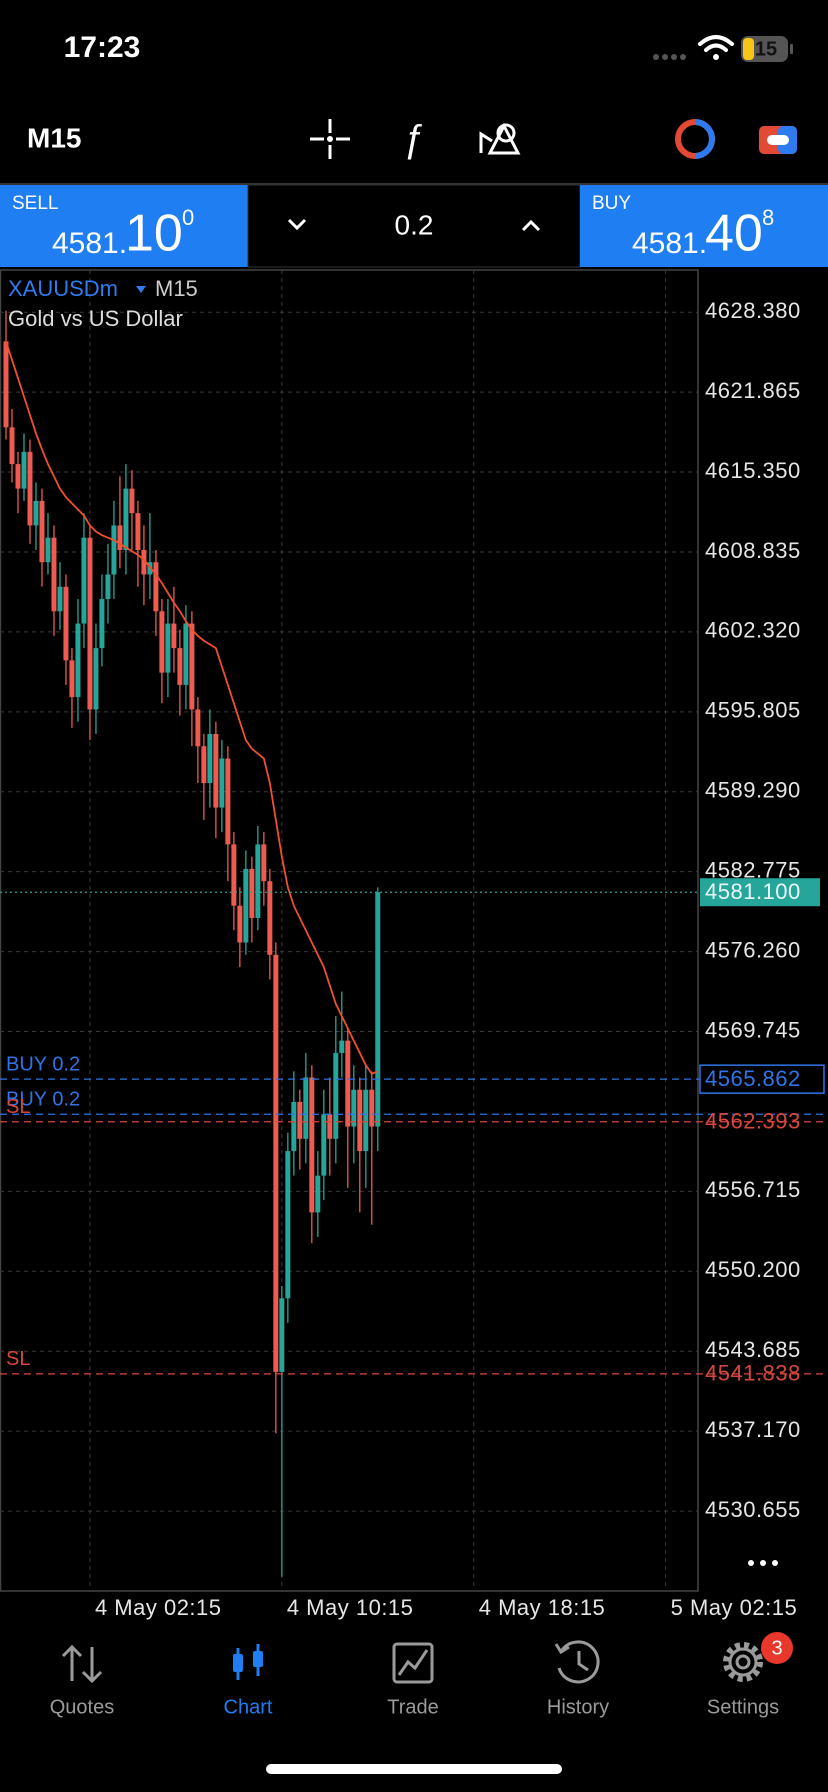 Image resolution: width=828 pixels, height=1792 pixels. I want to click on volume-value: 0.2, so click(414, 224).